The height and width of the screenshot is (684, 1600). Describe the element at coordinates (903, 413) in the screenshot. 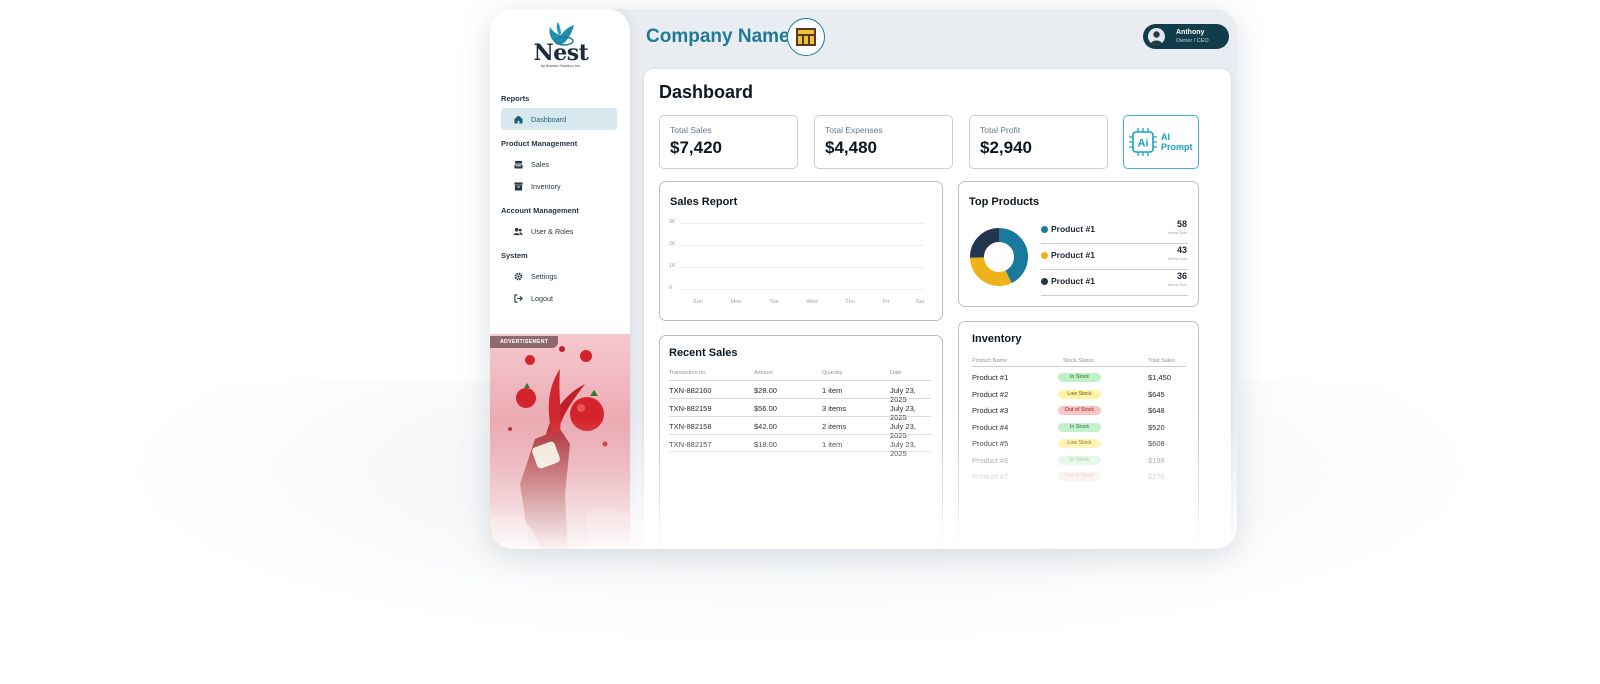

I see `cell-date: July 23, 2025` at that location.